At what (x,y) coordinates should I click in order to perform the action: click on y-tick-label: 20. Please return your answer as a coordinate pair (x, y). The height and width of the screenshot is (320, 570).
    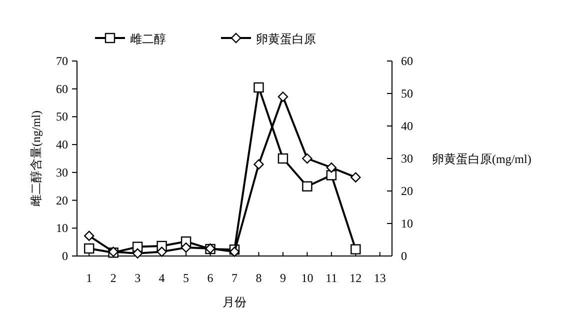
    Looking at the image, I should click on (62, 200).